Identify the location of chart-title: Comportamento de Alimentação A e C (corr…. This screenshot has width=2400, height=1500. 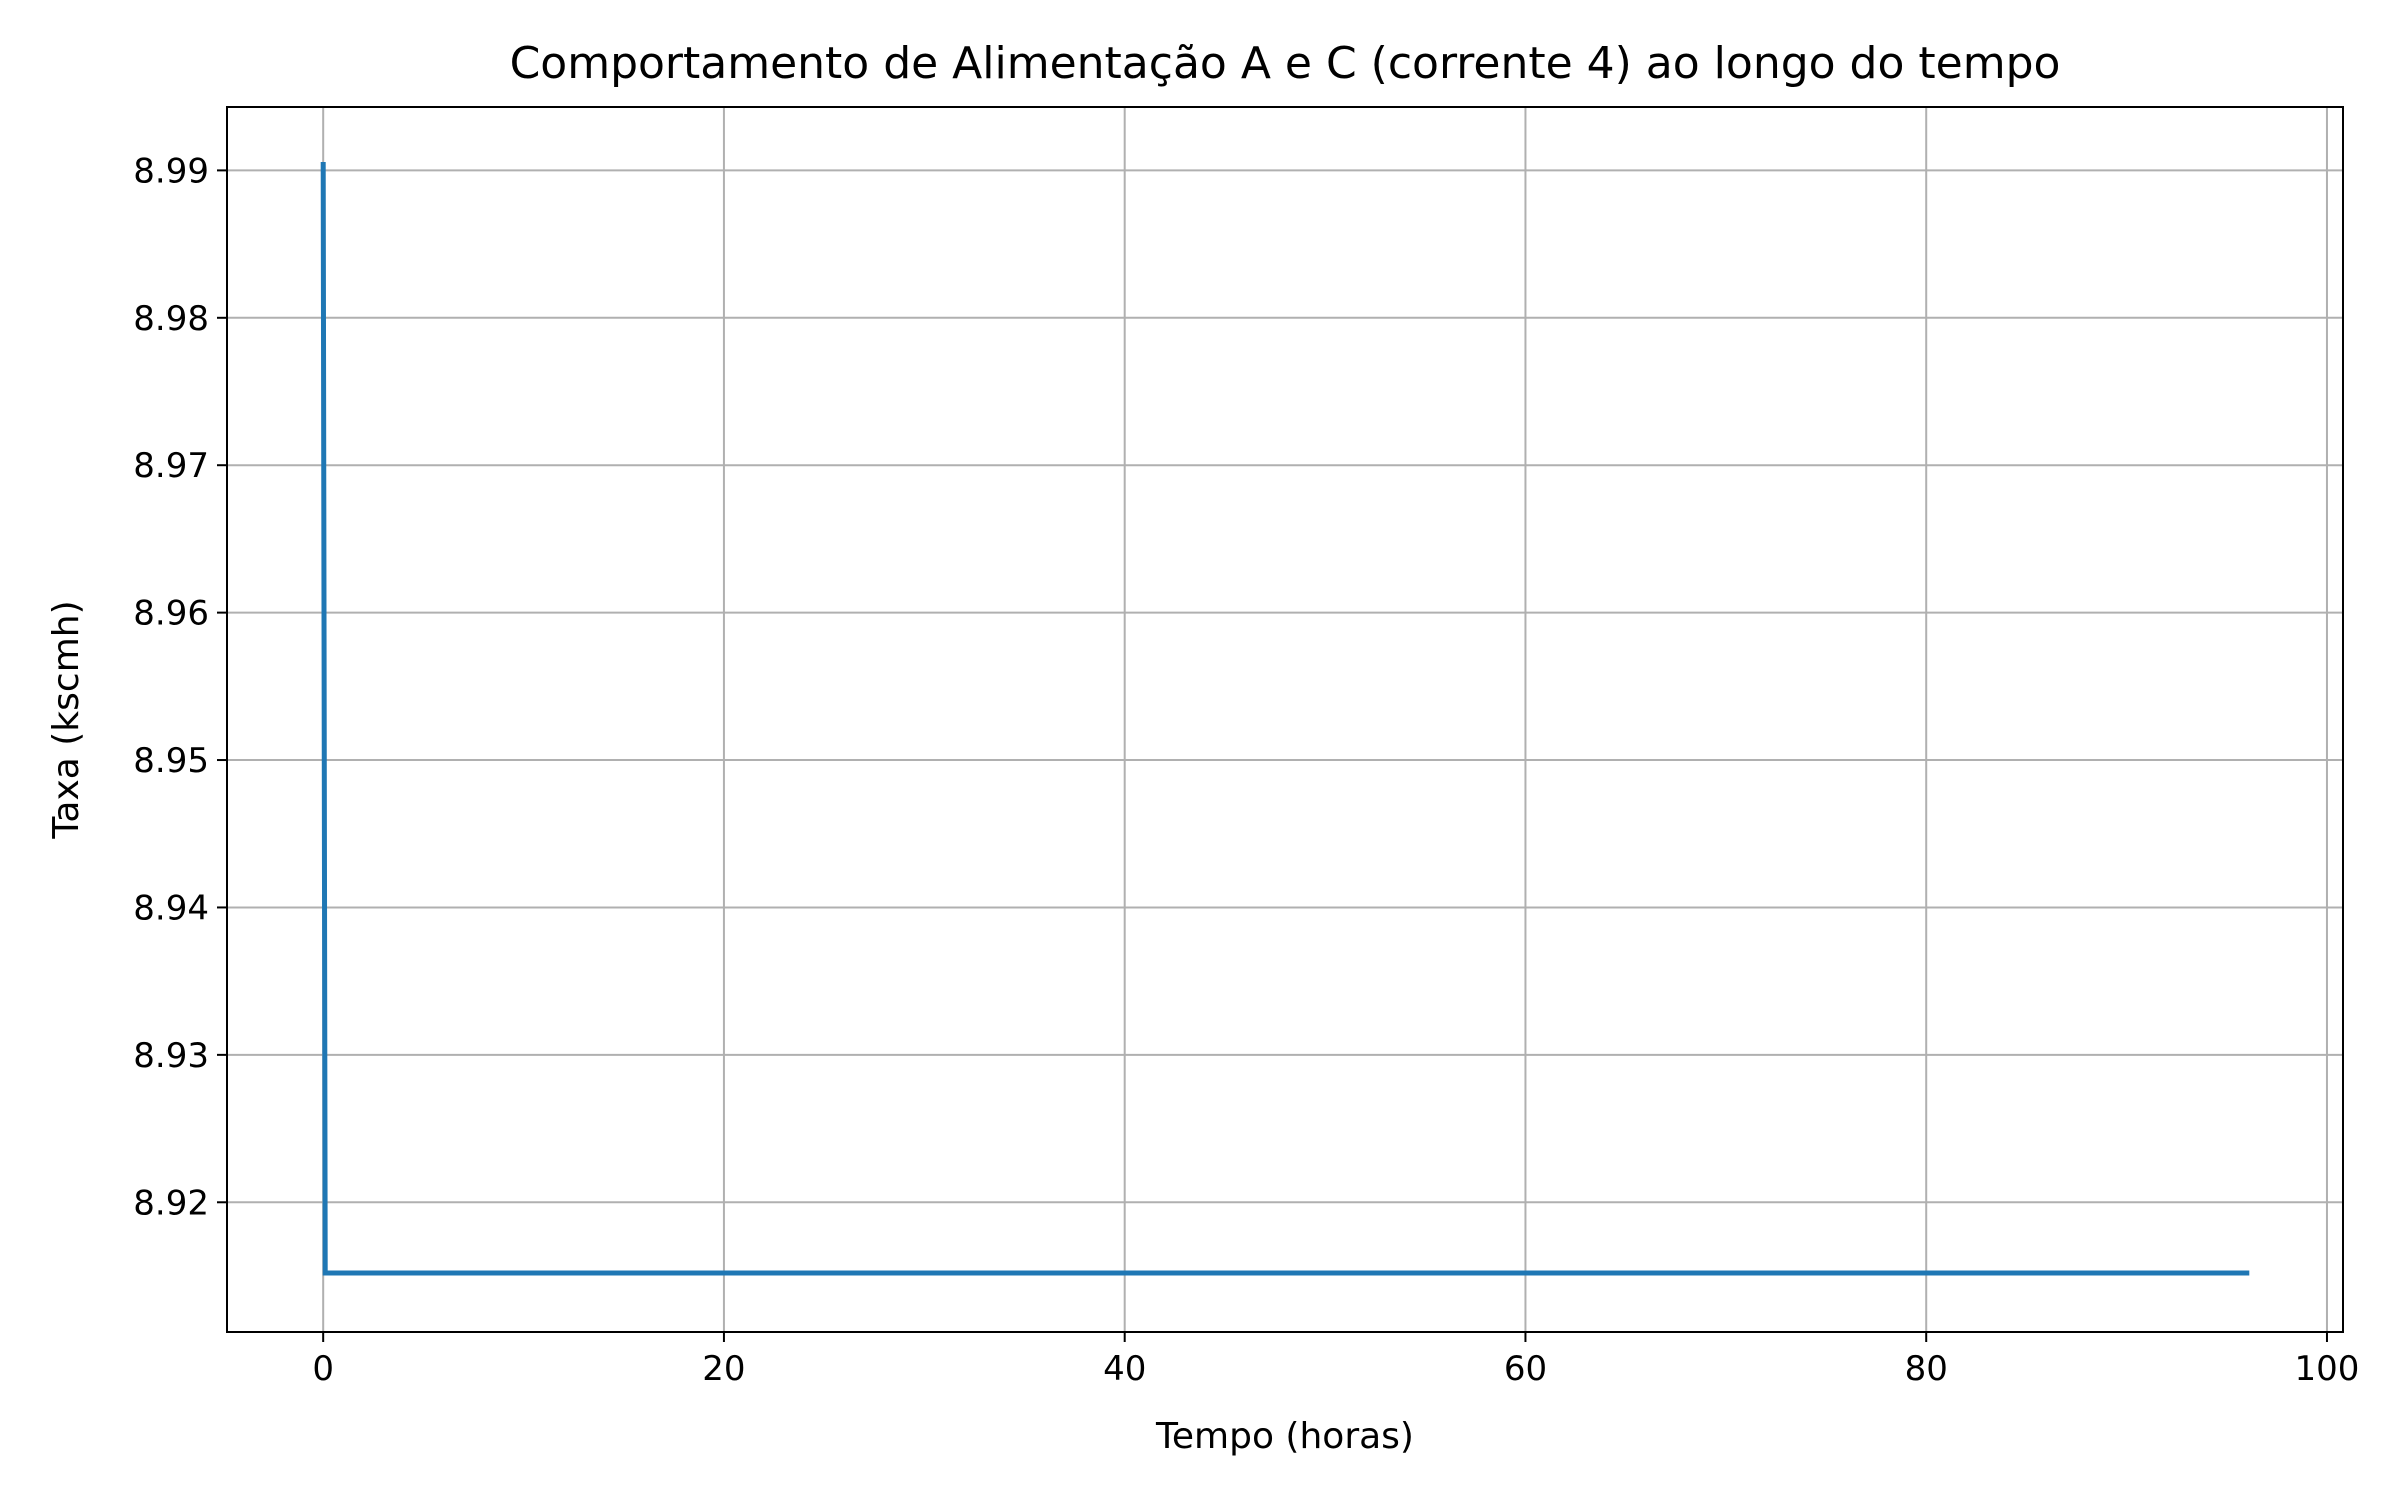
(1285, 63).